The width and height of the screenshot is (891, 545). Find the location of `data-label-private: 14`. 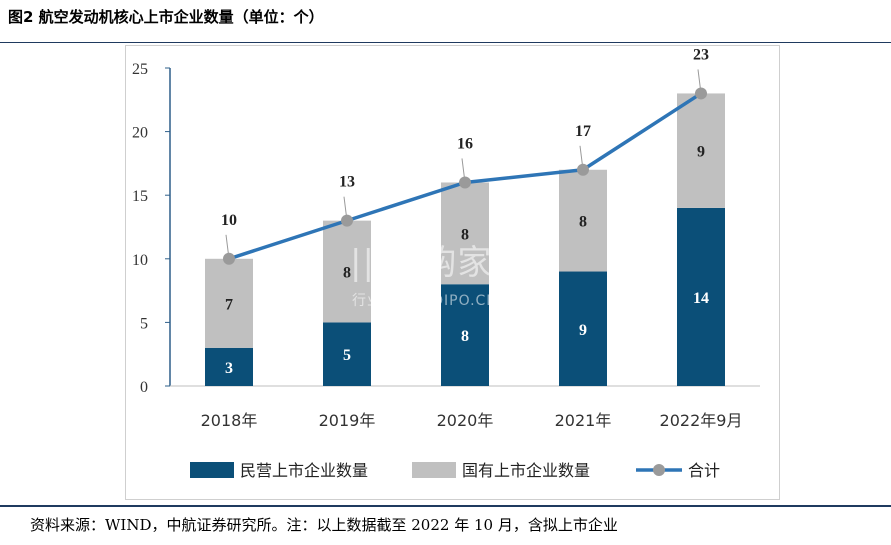

data-label-private: 14 is located at coordinates (701, 298).